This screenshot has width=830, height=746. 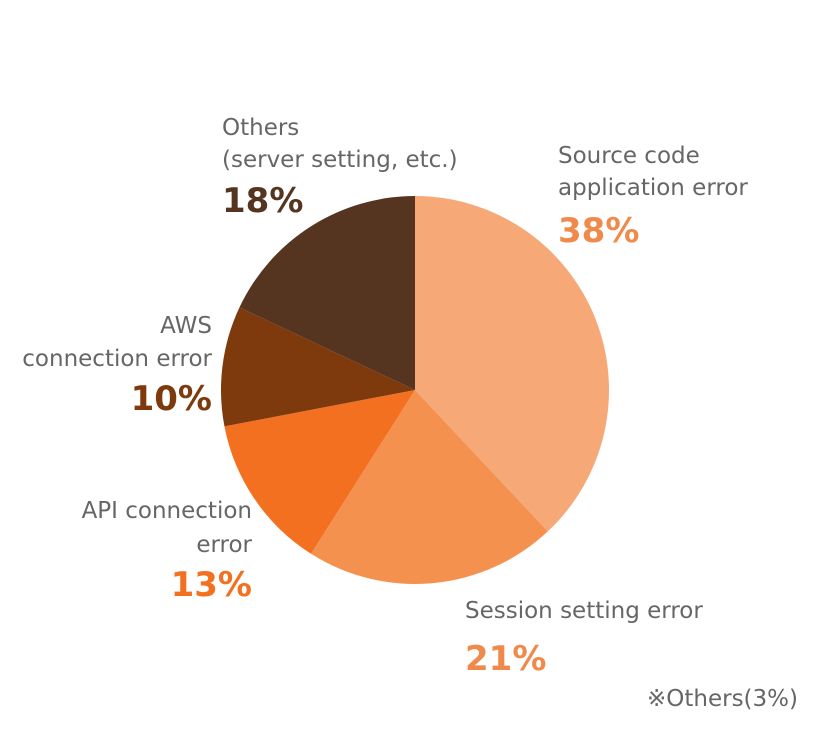 I want to click on slice-label: Others, so click(x=260, y=128).